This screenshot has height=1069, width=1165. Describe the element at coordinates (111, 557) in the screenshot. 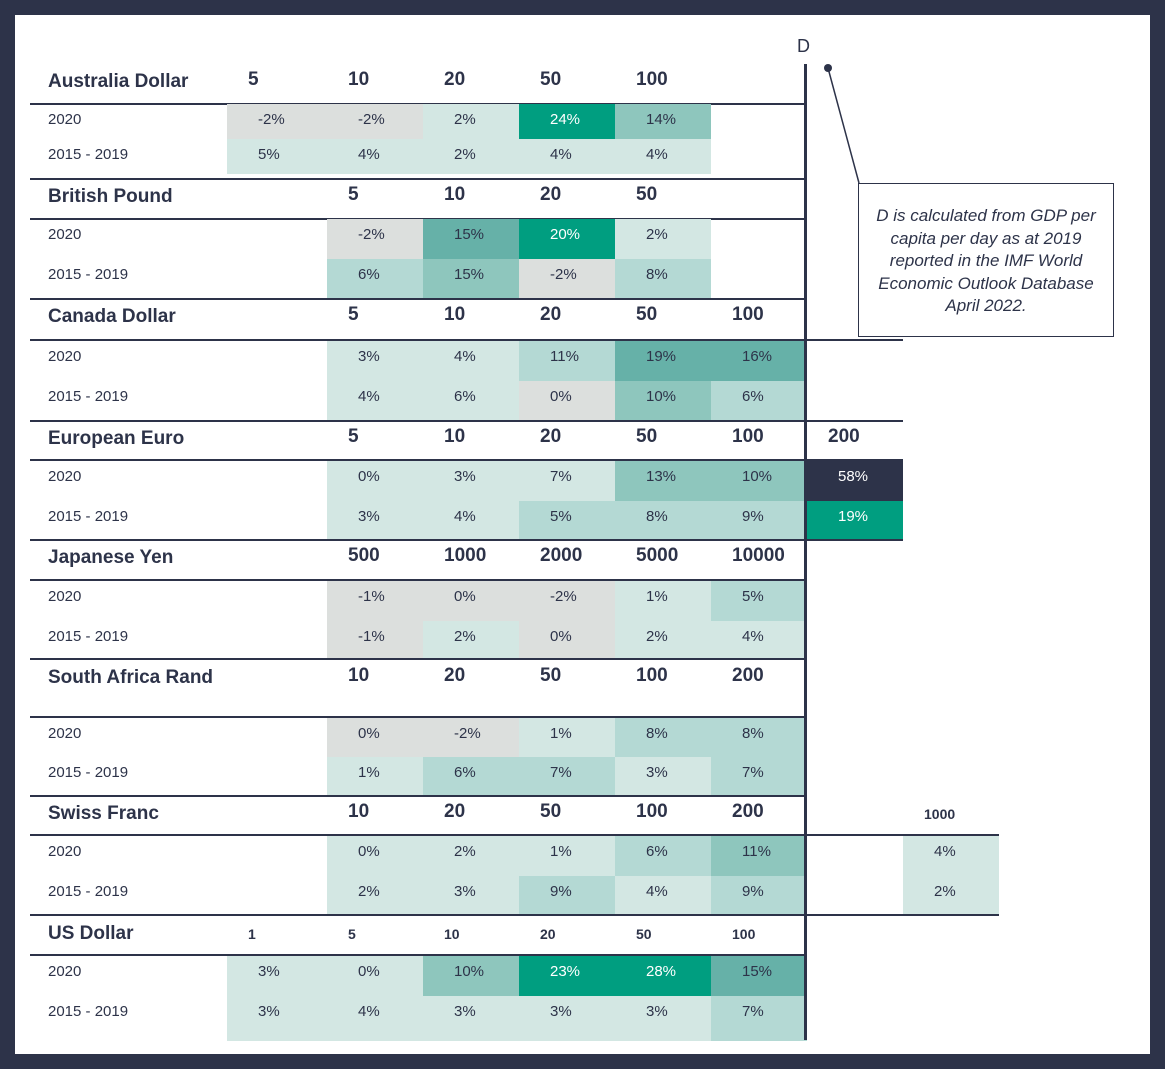

I see `currency-name: Japanese Yen` at that location.